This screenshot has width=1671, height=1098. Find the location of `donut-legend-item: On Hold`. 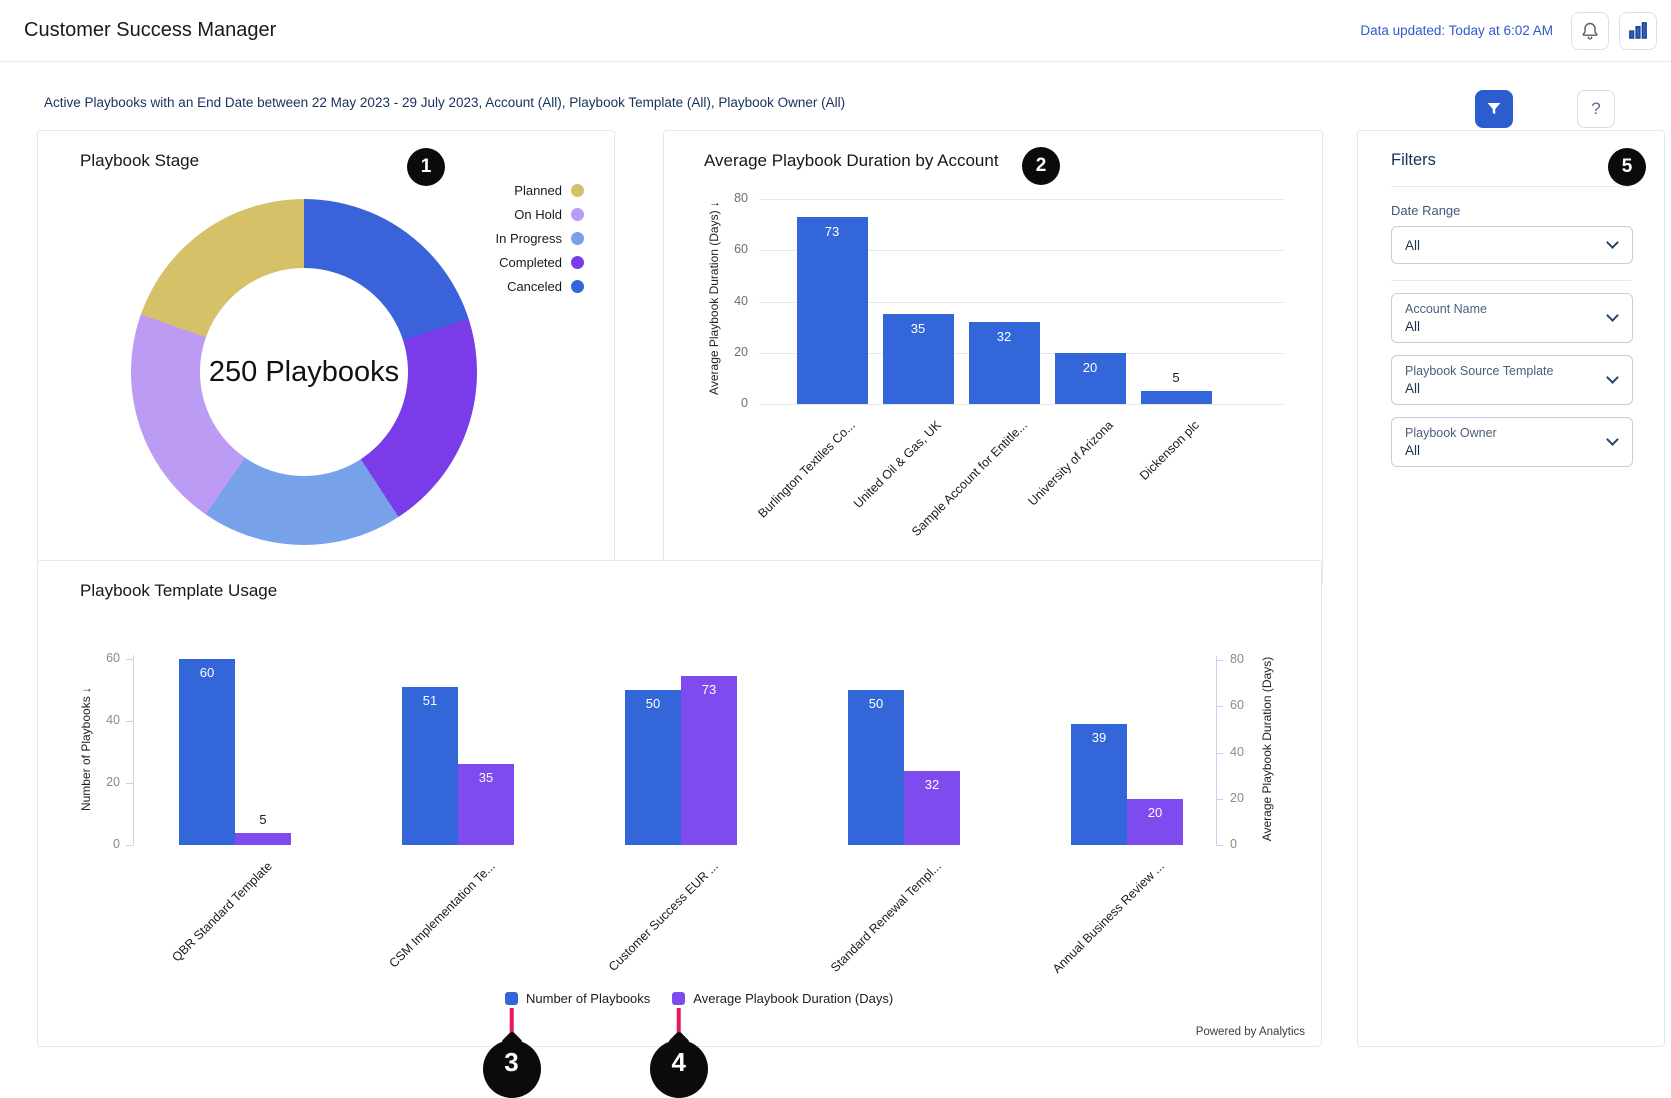

donut-legend-item: On Hold is located at coordinates (540, 214).